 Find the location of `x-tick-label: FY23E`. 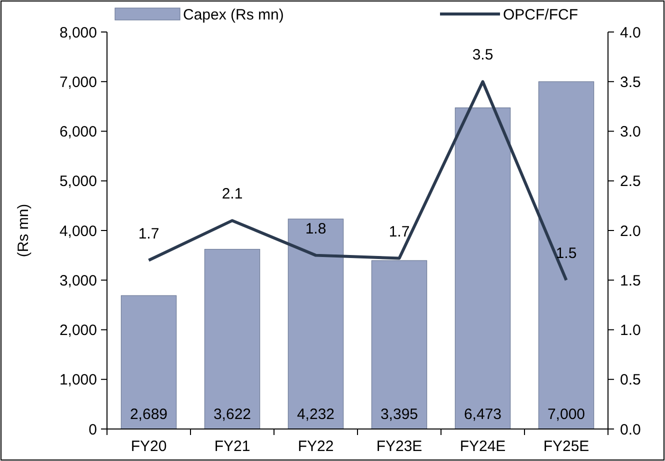

x-tick-label: FY23E is located at coordinates (399, 446).